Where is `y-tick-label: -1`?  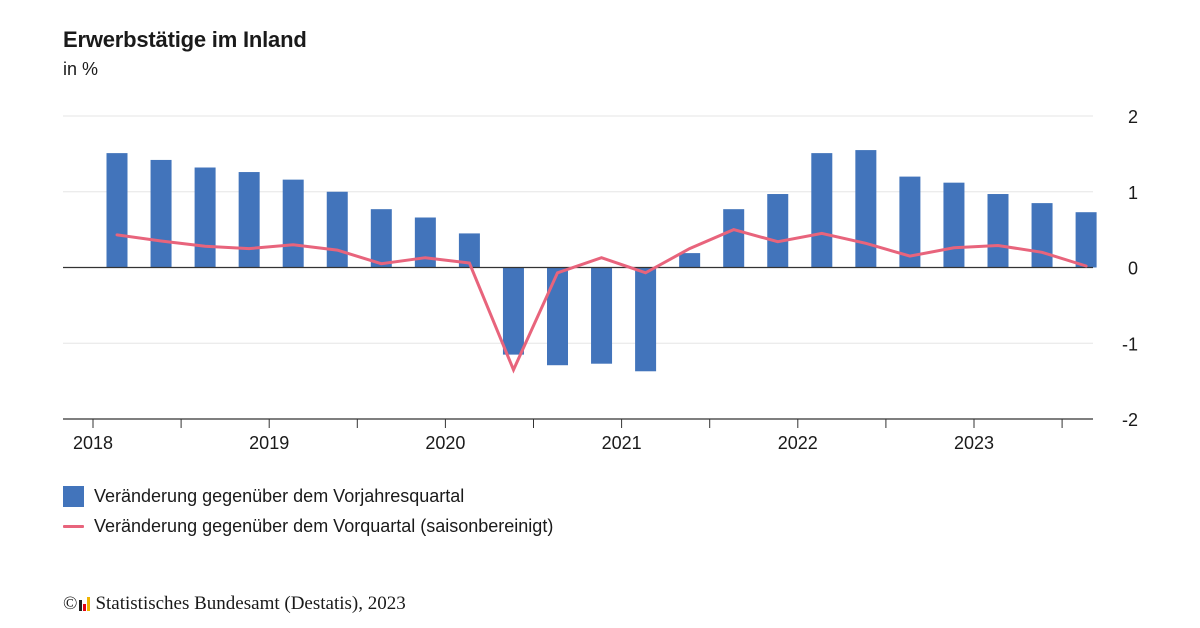 y-tick-label: -1 is located at coordinates (1130, 344).